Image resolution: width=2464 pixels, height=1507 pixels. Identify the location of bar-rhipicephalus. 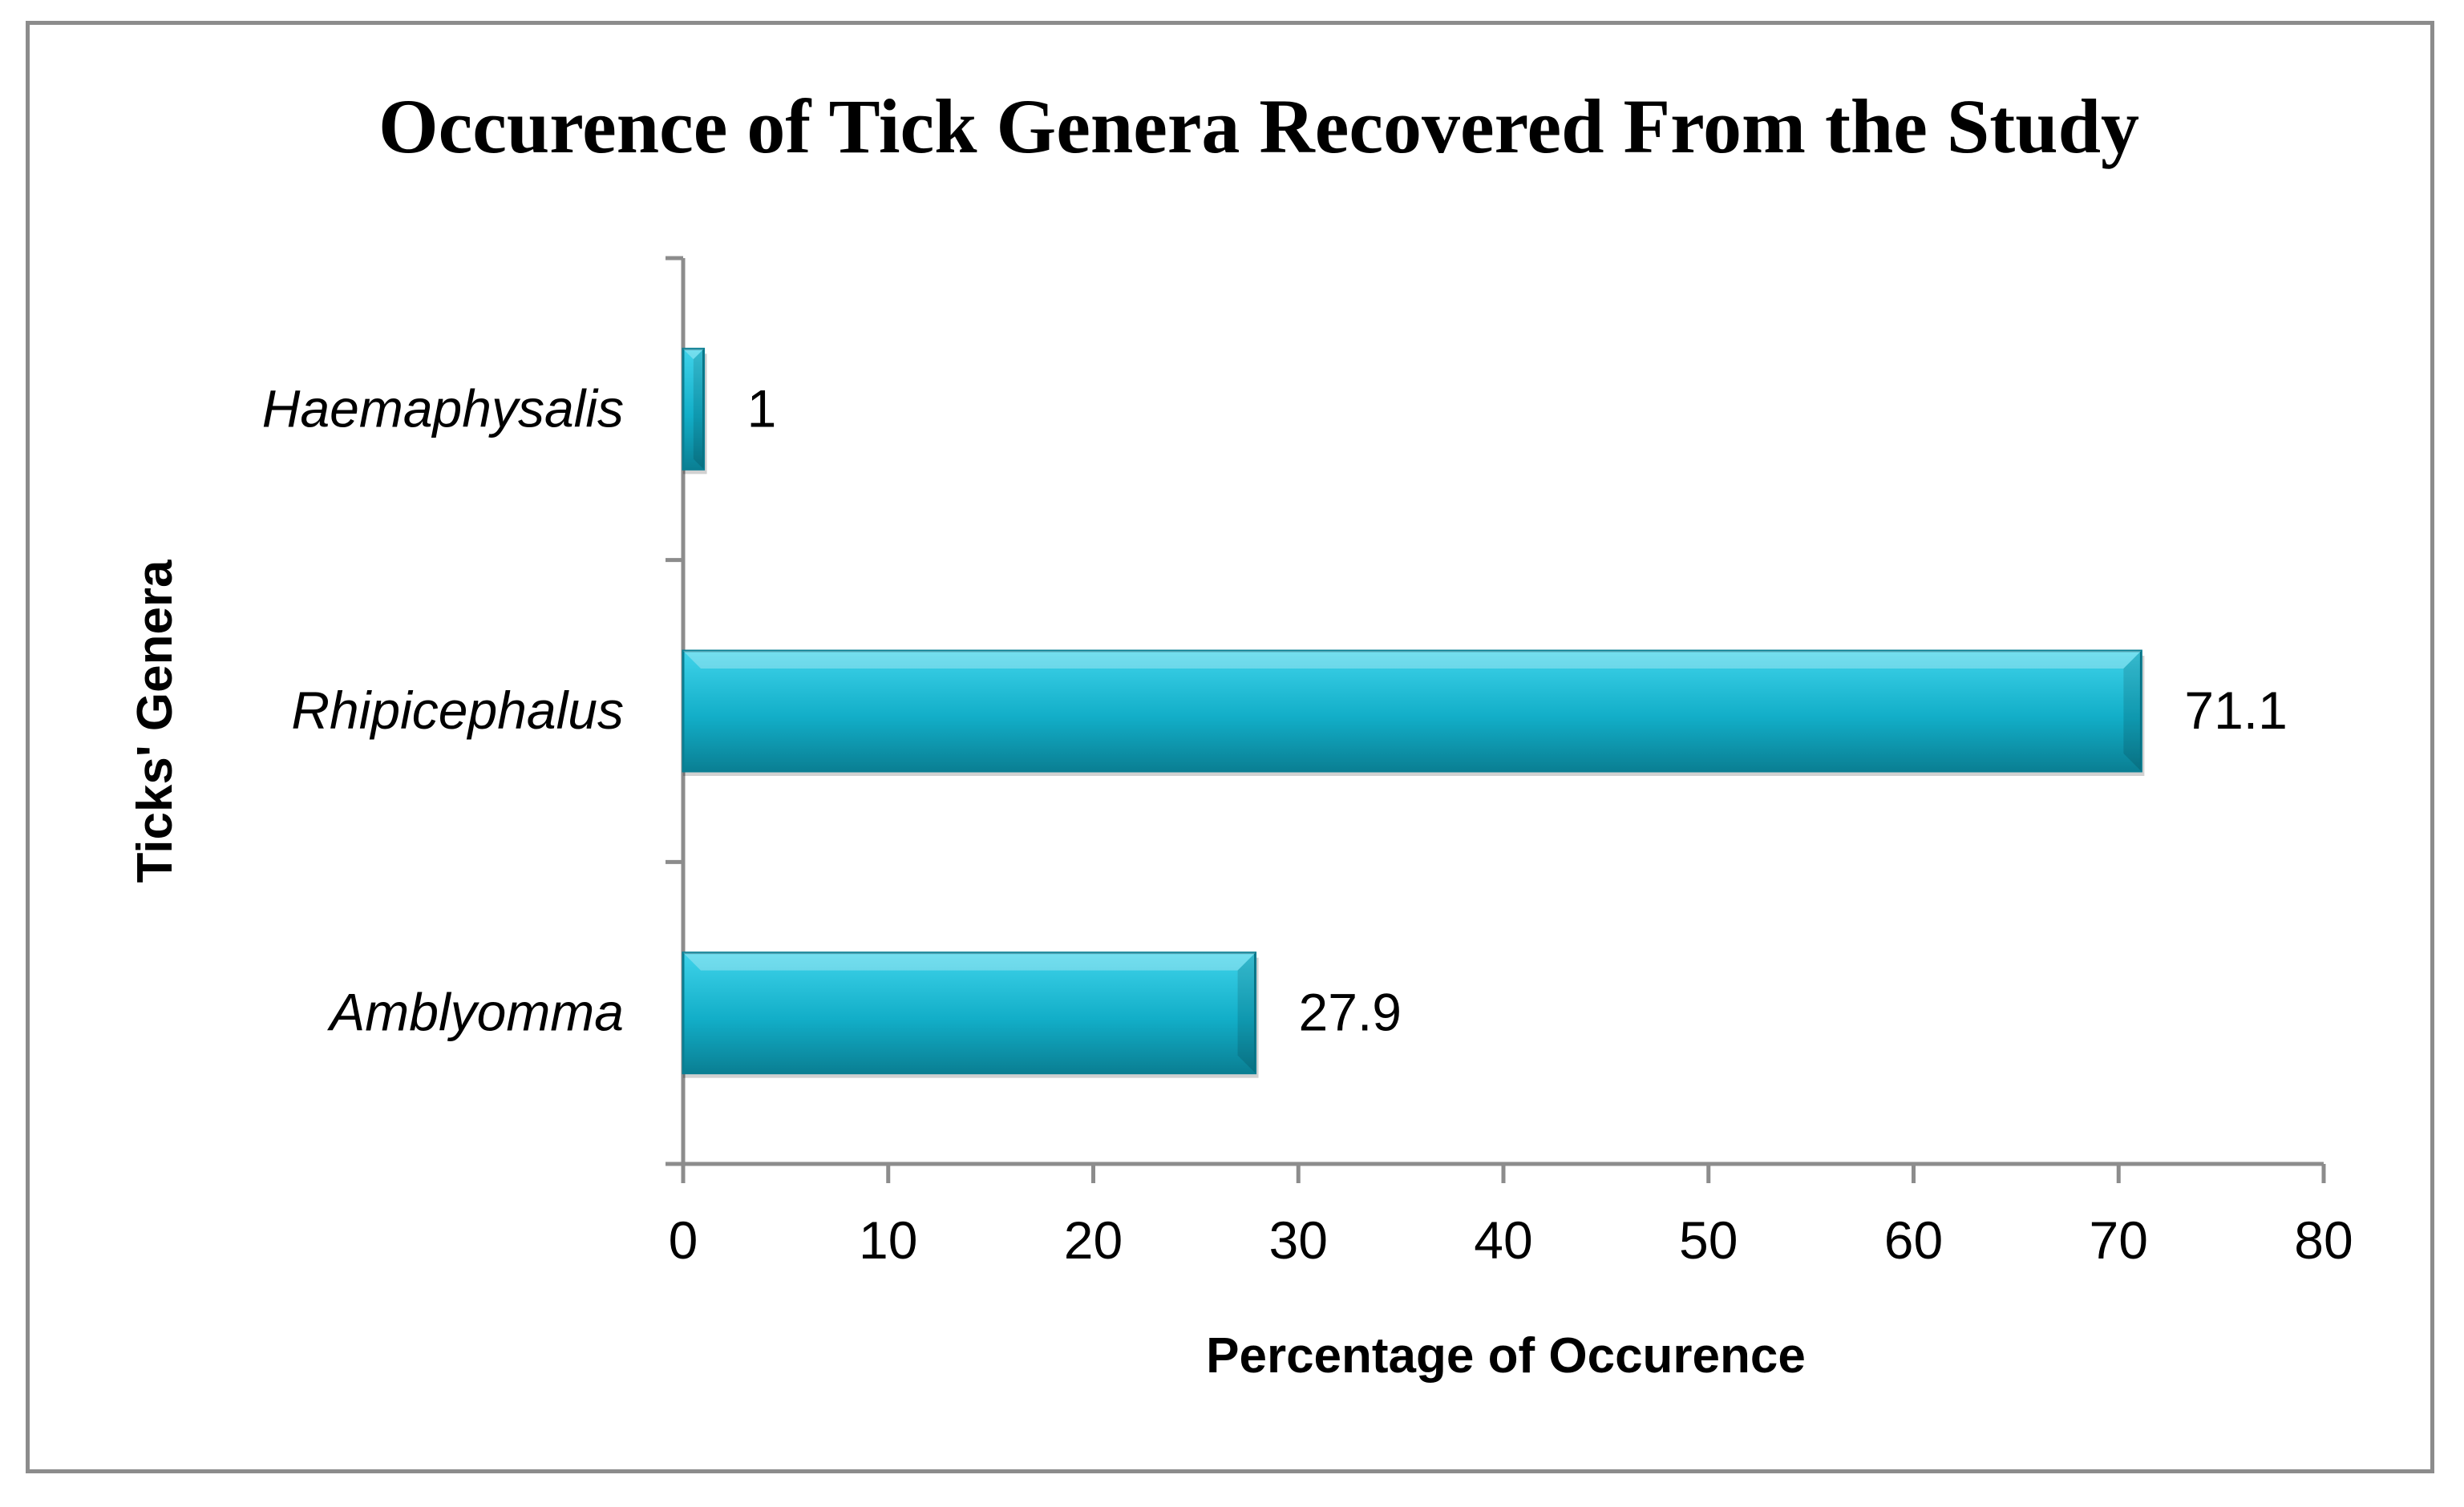
(1413, 712).